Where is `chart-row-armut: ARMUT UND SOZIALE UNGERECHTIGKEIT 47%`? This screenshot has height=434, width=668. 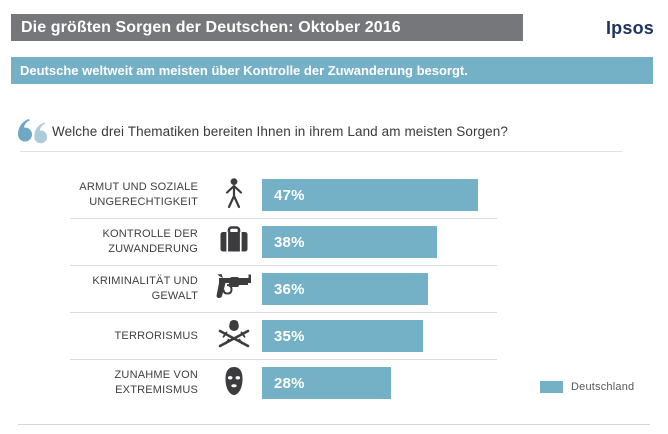
chart-row-armut: ARMUT UND SOZIALE UNGERECHTIGKEIT 47% is located at coordinates (270, 195).